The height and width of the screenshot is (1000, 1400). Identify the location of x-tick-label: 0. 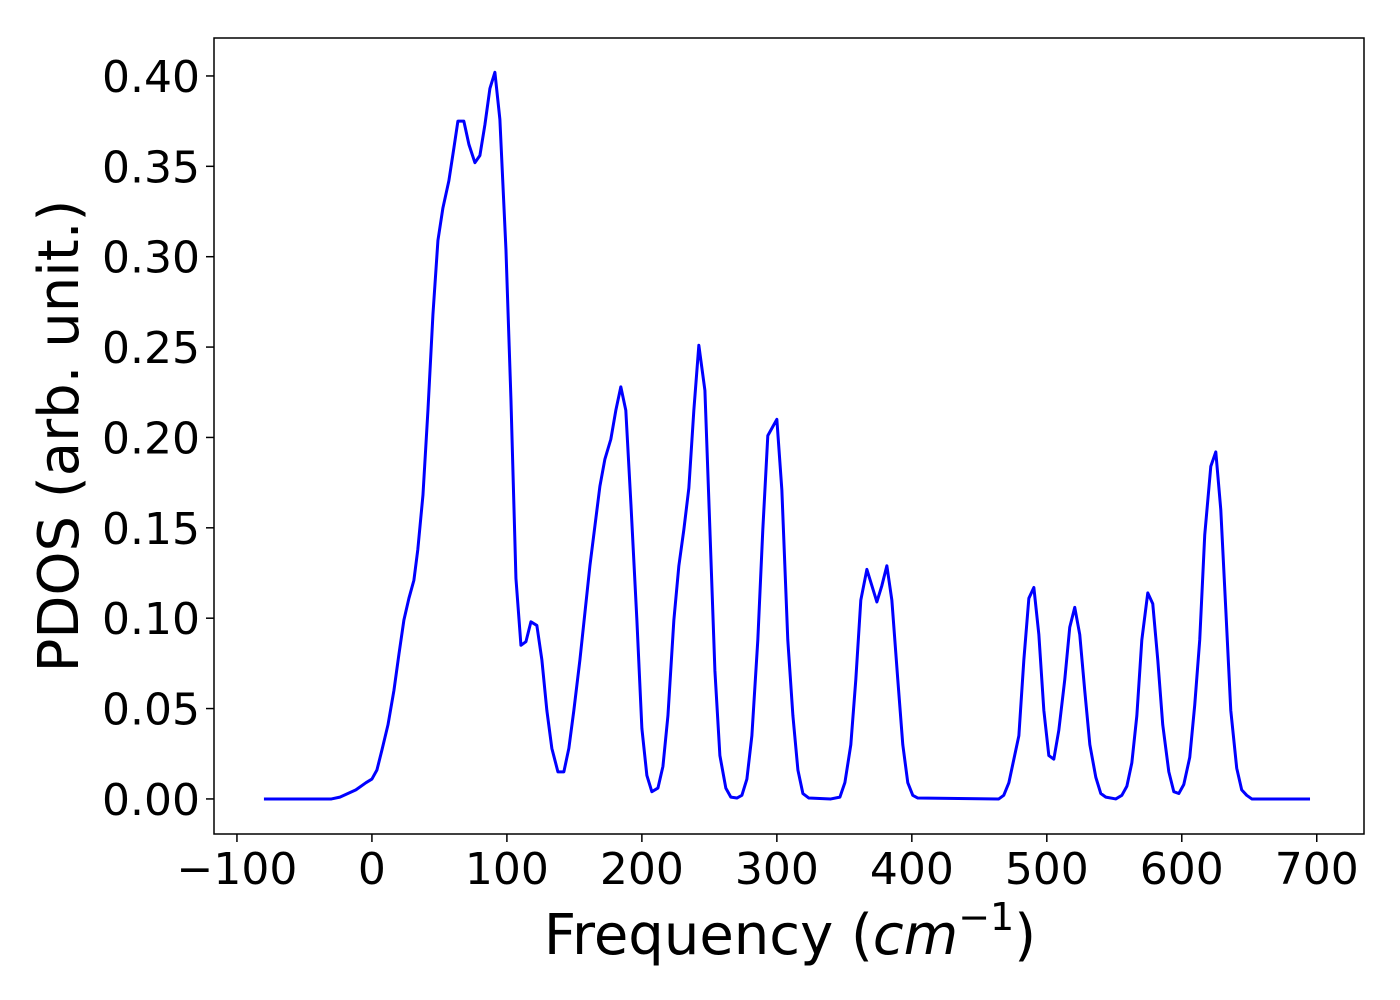
(372, 869).